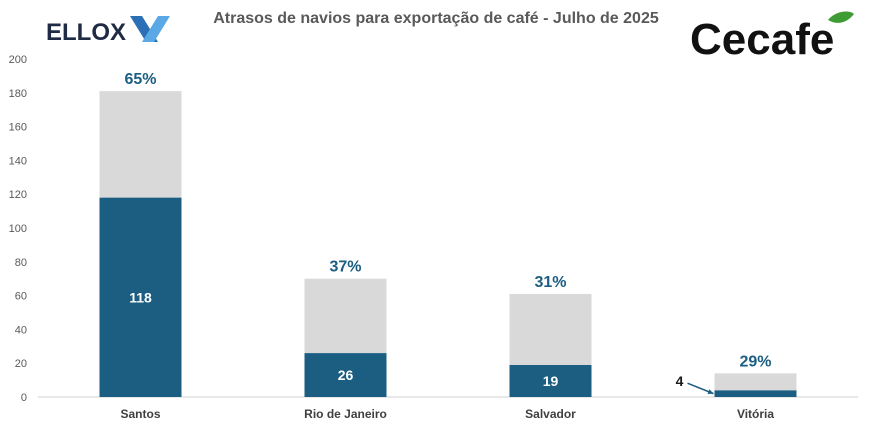 This screenshot has width=872, height=428. I want to click on y-tick-label: 0, so click(24, 398).